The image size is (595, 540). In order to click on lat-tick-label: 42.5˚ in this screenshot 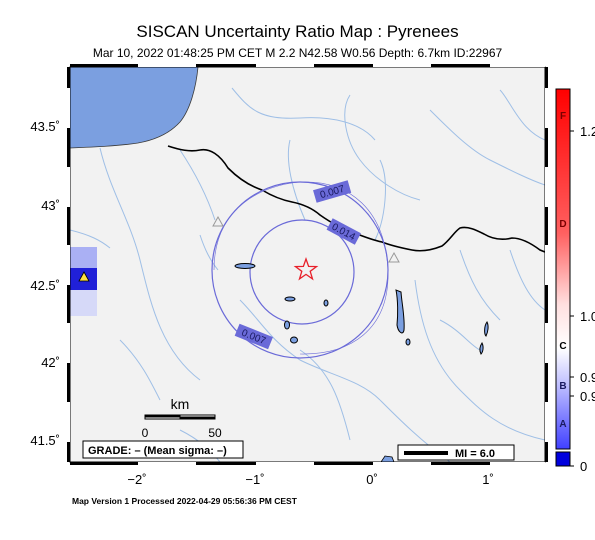, I will do `click(45, 285)`.